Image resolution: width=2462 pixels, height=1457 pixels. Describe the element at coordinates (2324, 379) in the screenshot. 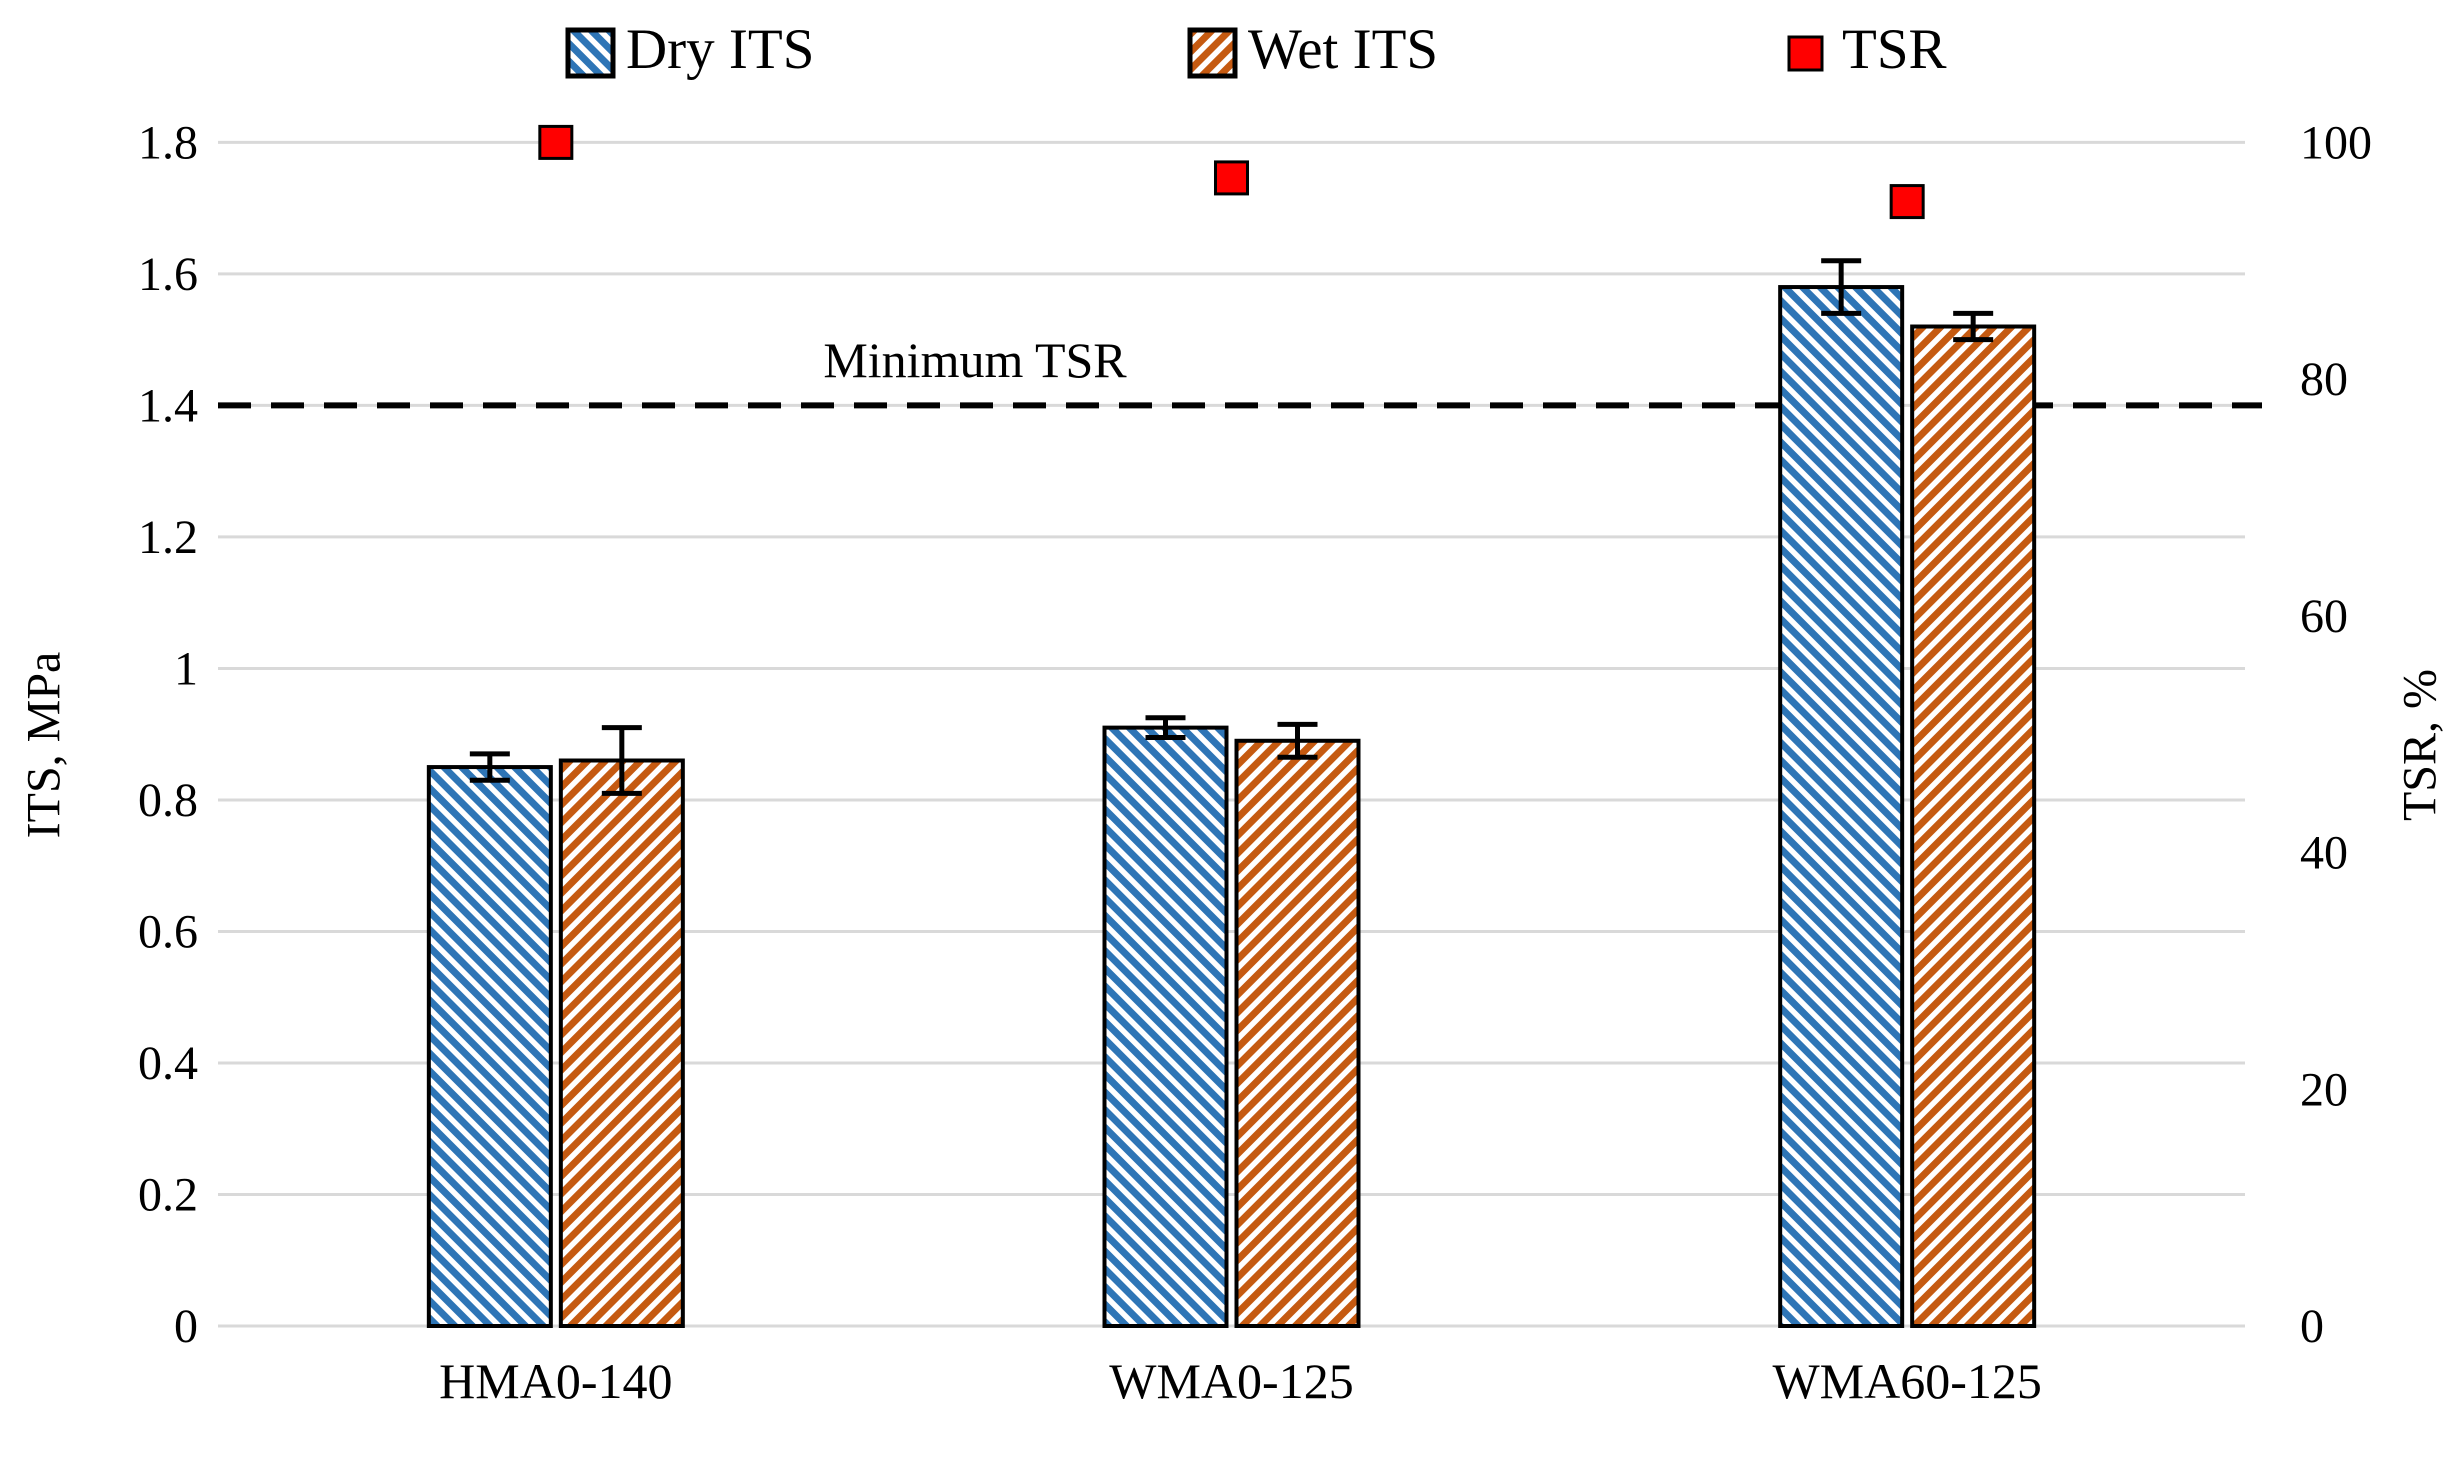

I see `right-axis-tick-label: 80` at that location.